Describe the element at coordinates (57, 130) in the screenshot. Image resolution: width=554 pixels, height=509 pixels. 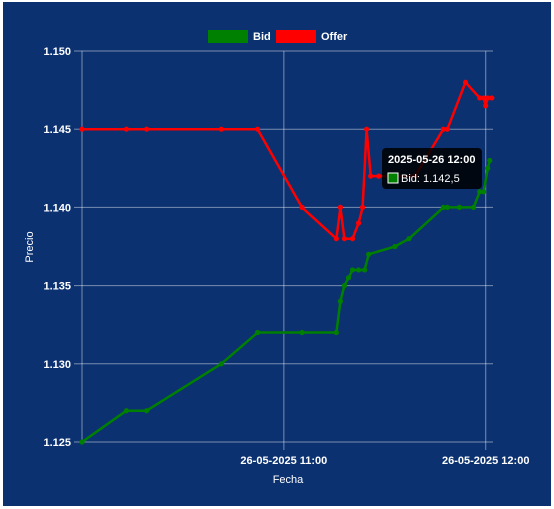
I see `y-tick-label: 1.145` at that location.